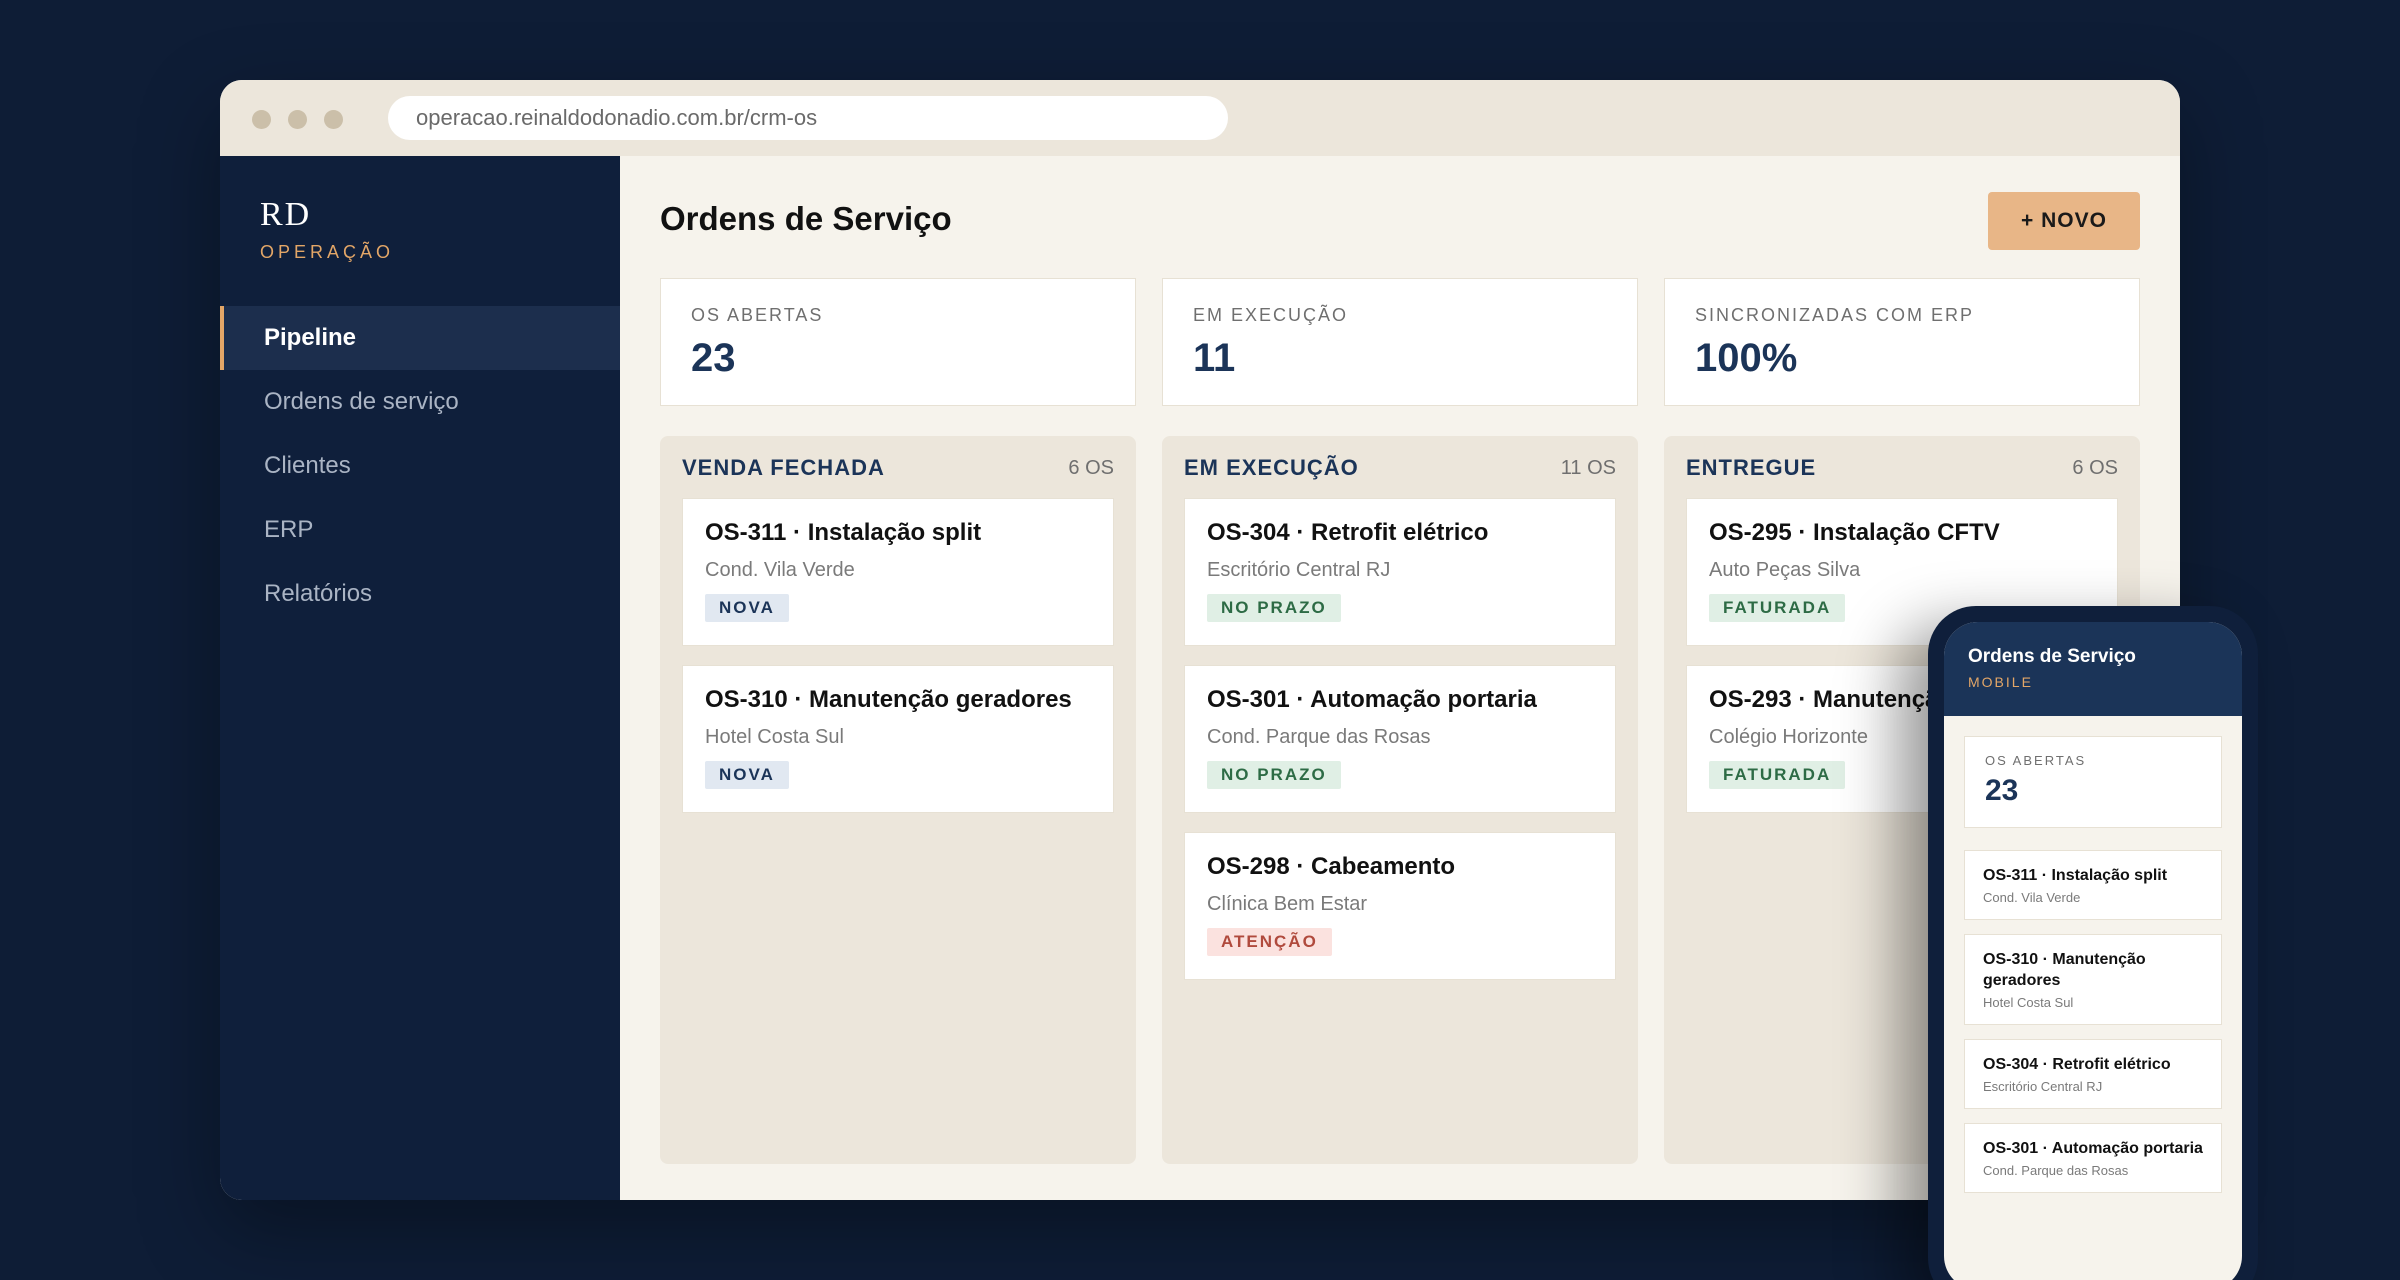  Describe the element at coordinates (261, 119) in the screenshot. I see `window-close-dot` at that location.